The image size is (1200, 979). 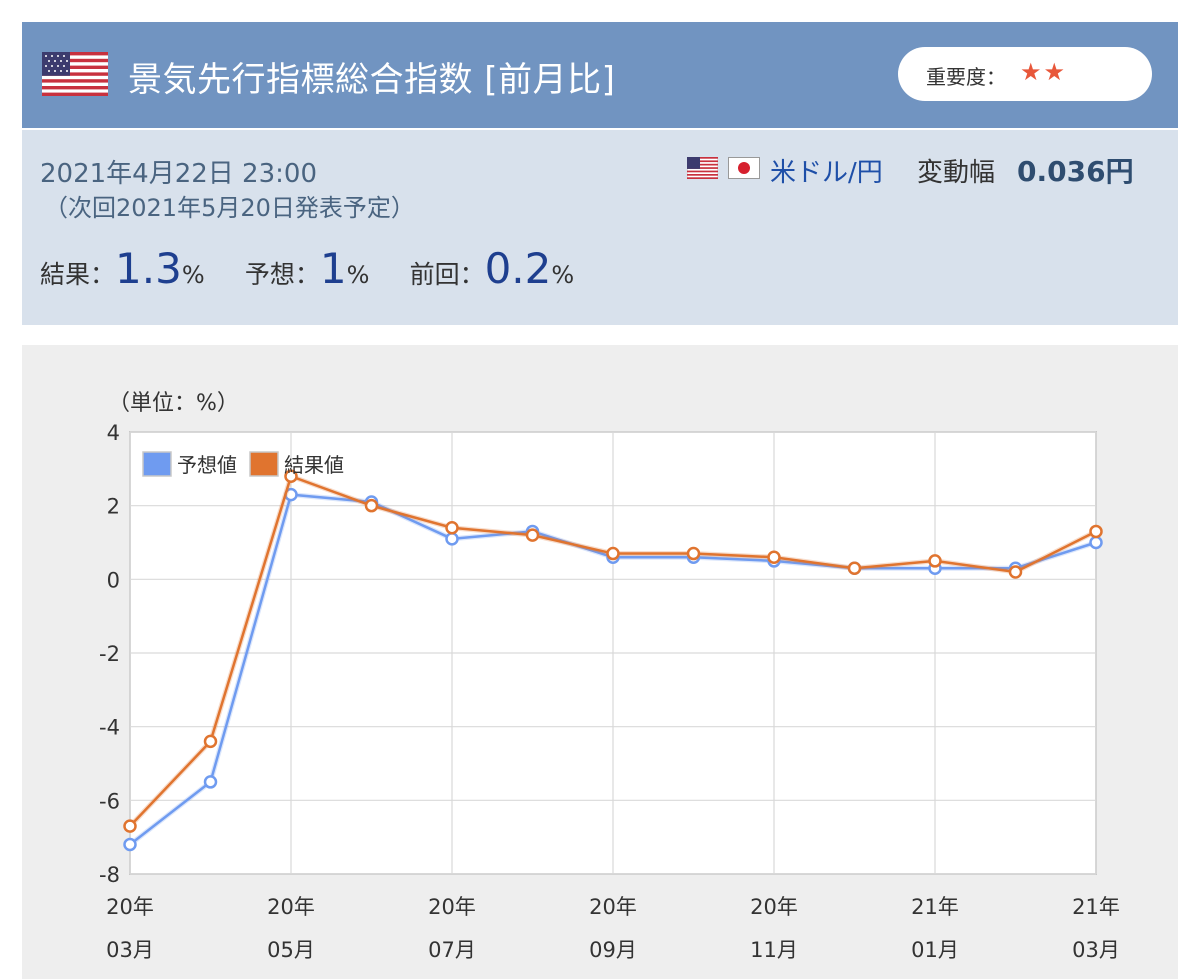 I want to click on japan-flag-icon, so click(x=744, y=168).